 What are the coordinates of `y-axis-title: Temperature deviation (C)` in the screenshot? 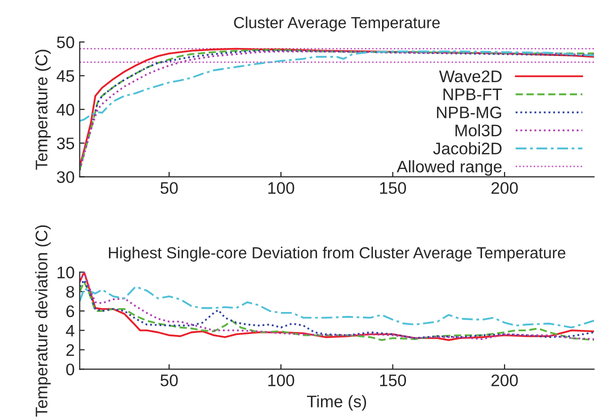 It's located at (43, 321).